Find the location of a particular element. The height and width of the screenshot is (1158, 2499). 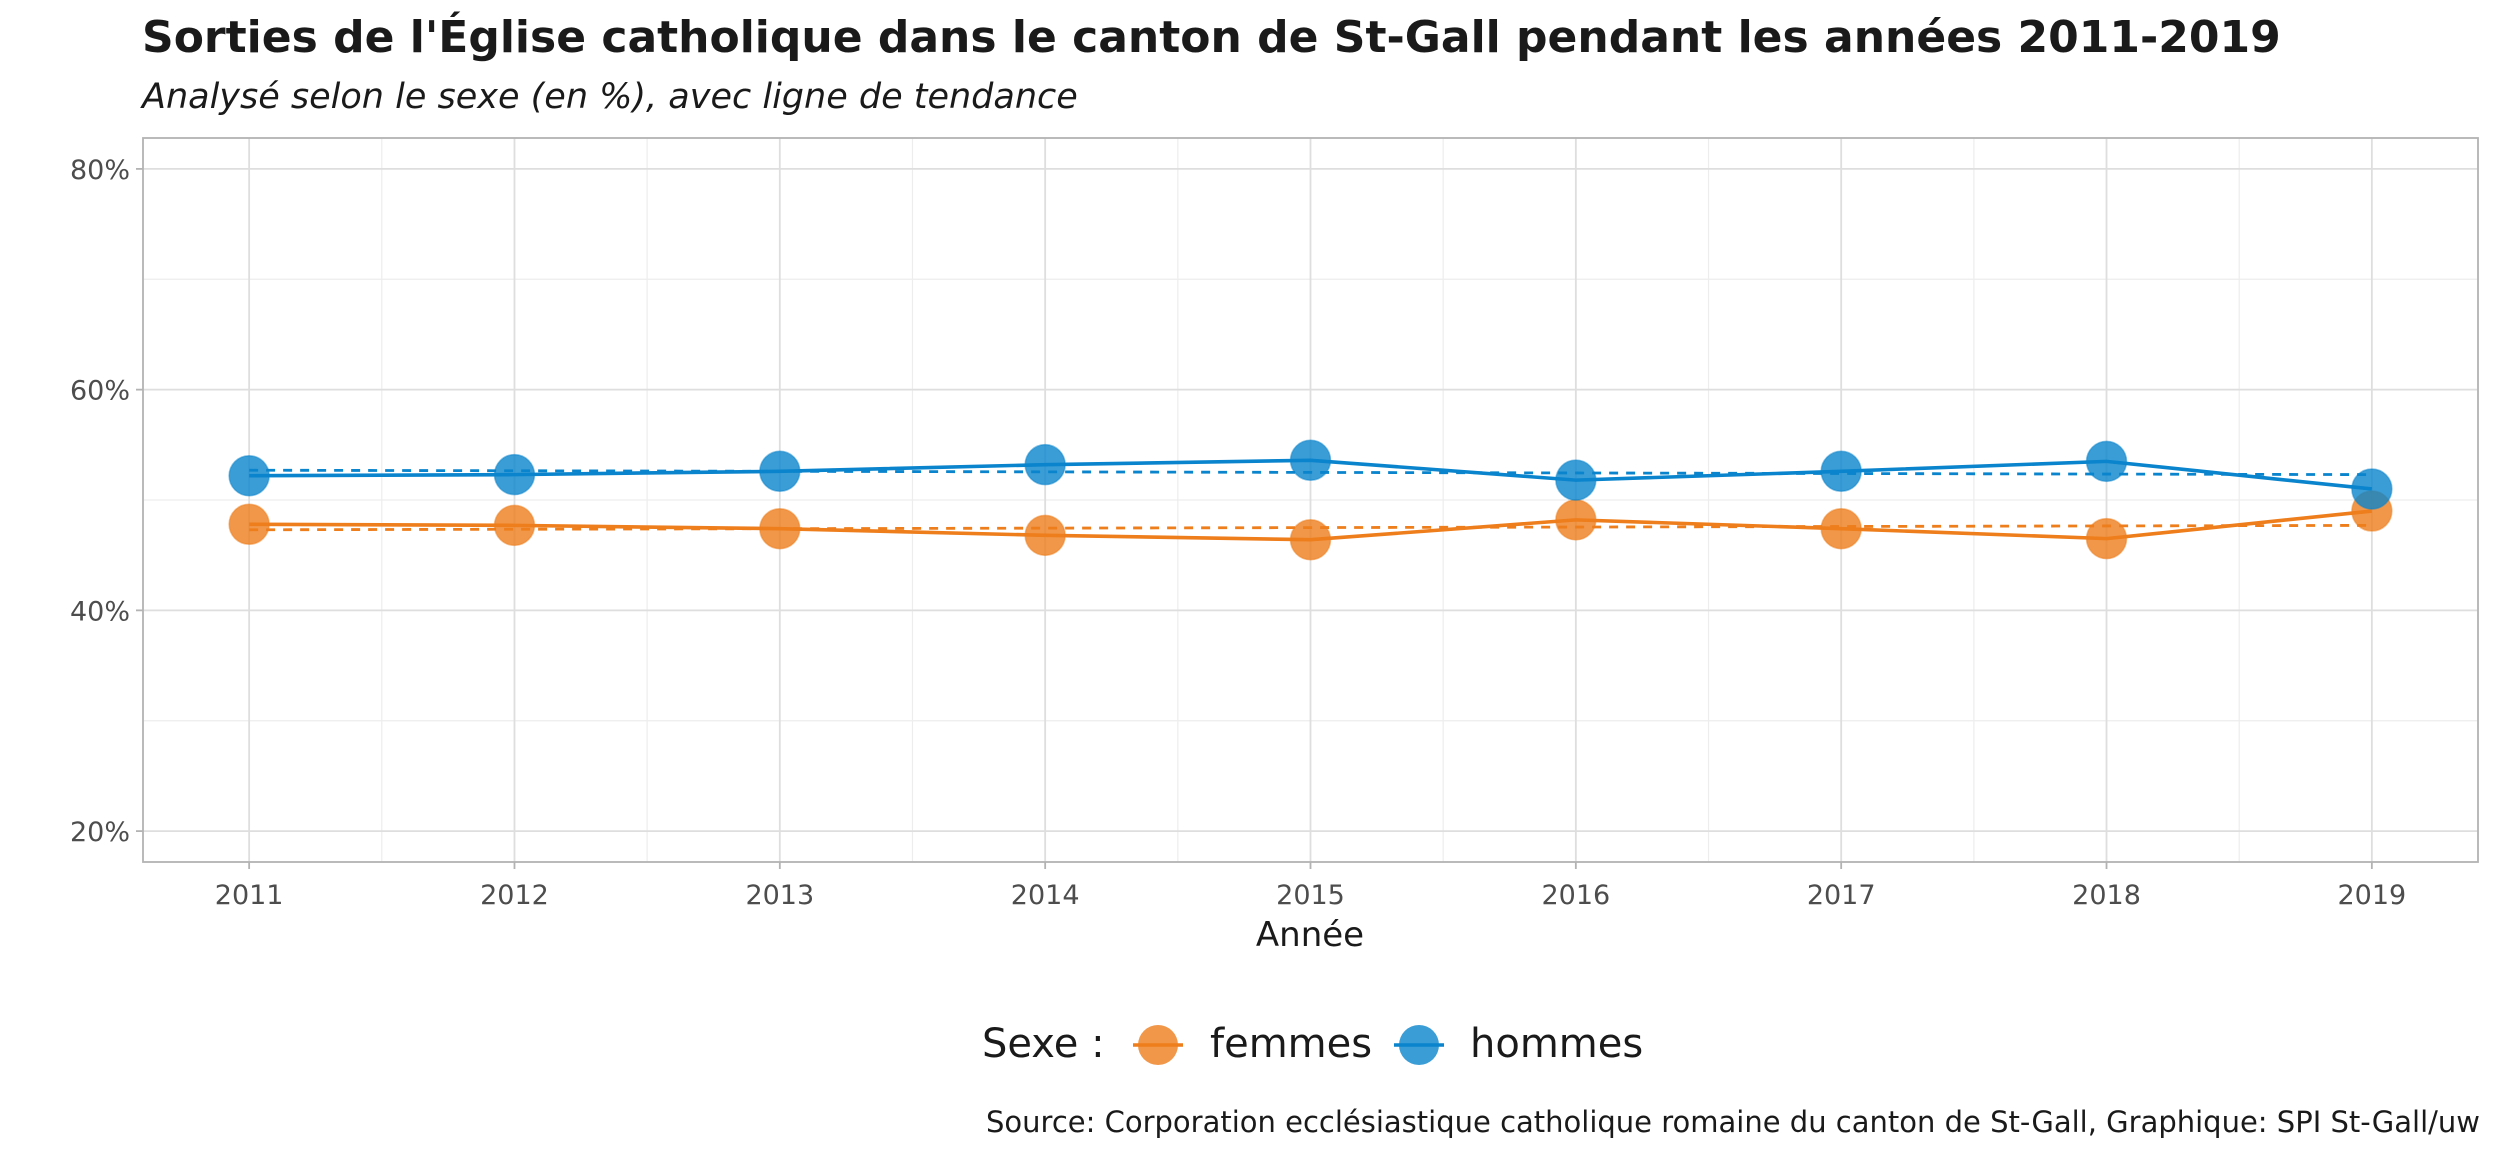

y-tick-label: 80% is located at coordinates (100, 170).